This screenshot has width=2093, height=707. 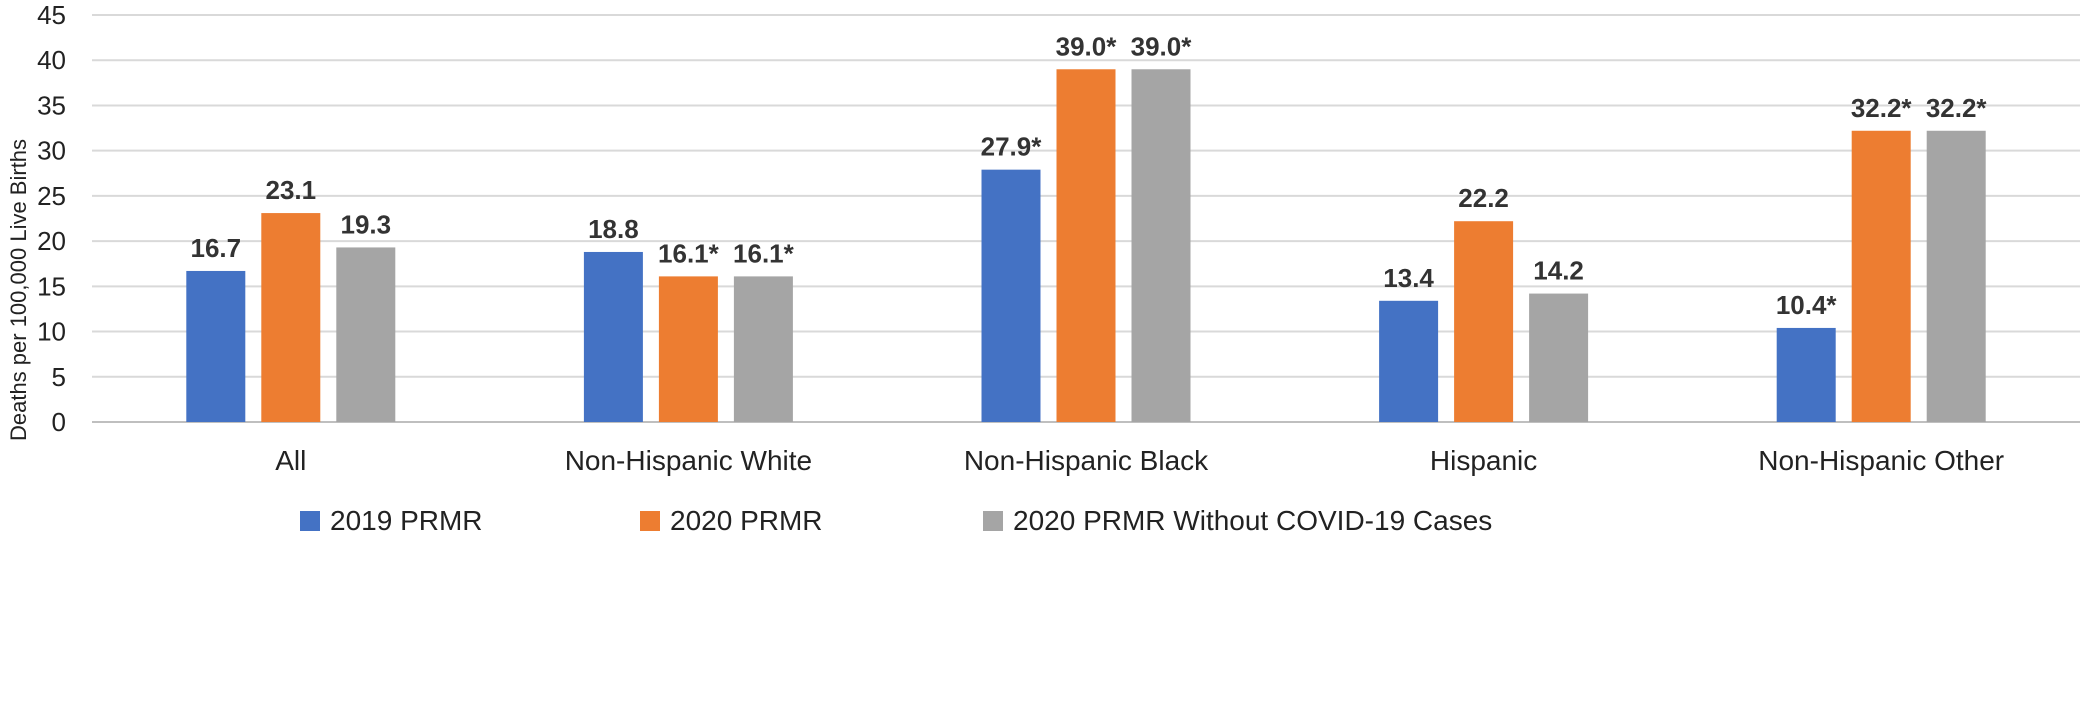 What do you see at coordinates (18, 290) in the screenshot?
I see `y-axis-label: Deaths per 100,000 Live Births` at bounding box center [18, 290].